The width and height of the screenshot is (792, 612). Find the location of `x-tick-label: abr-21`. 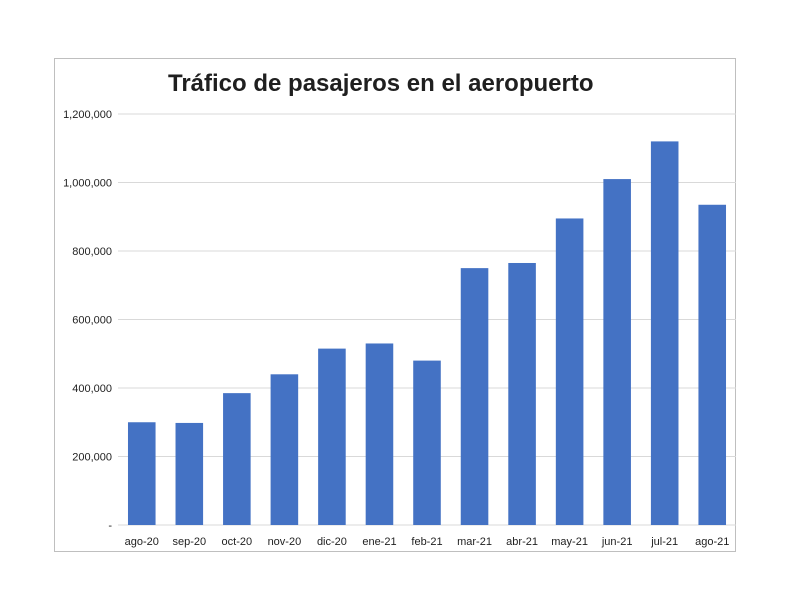

x-tick-label: abr-21 is located at coordinates (522, 542).